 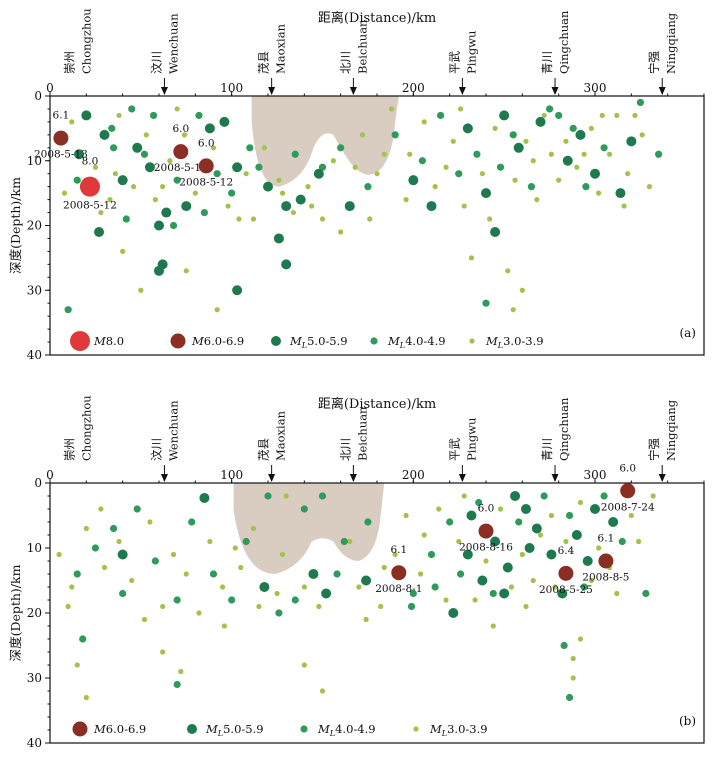 What do you see at coordinates (595, 475) in the screenshot?
I see `x-tick-label: 300` at bounding box center [595, 475].